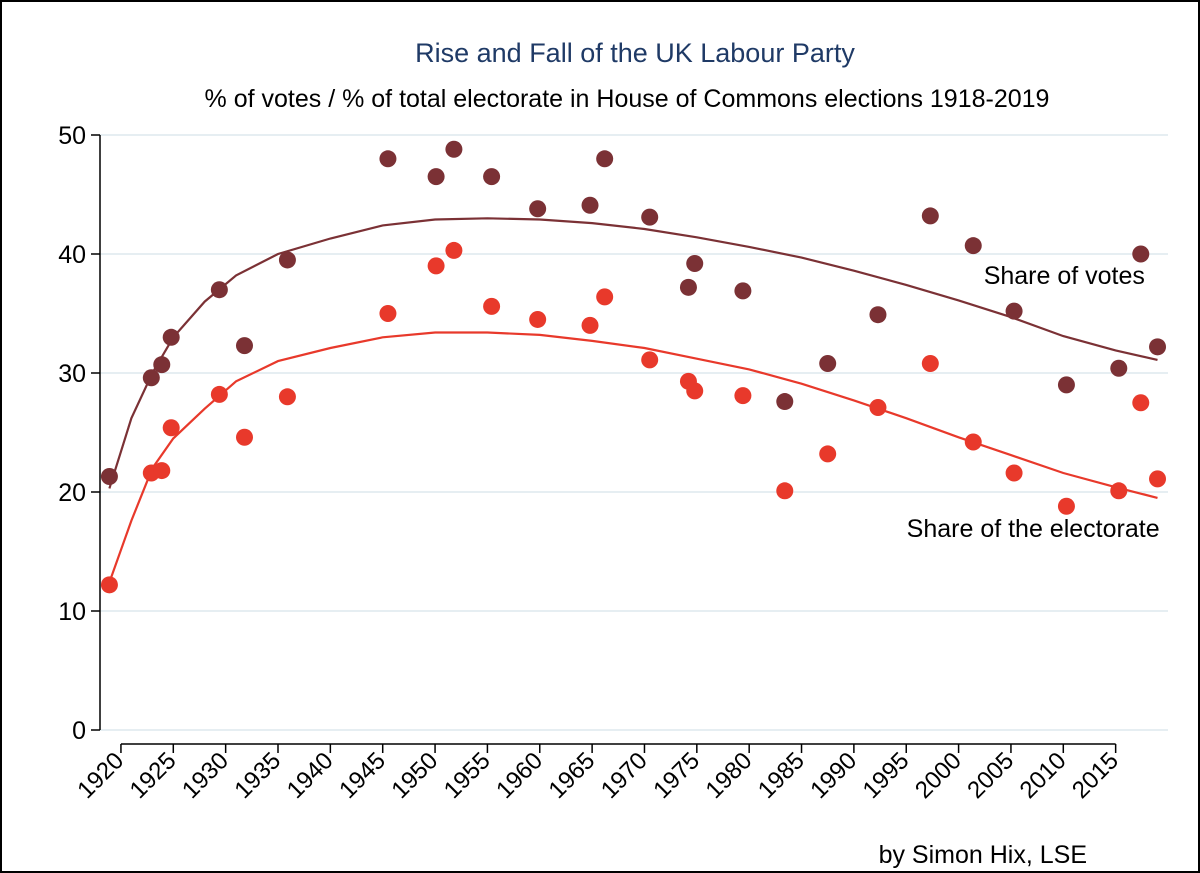  What do you see at coordinates (72, 612) in the screenshot?
I see `y-tick-label-10: 10` at bounding box center [72, 612].